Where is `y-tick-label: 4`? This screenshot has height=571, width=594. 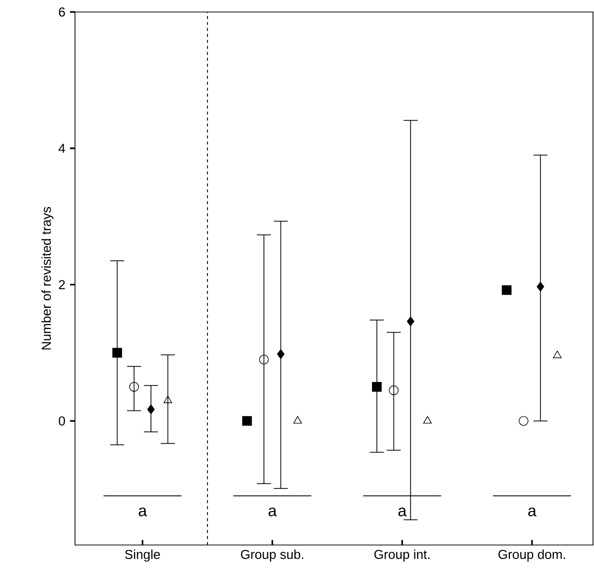
y-tick-label: 4 is located at coordinates (62, 148).